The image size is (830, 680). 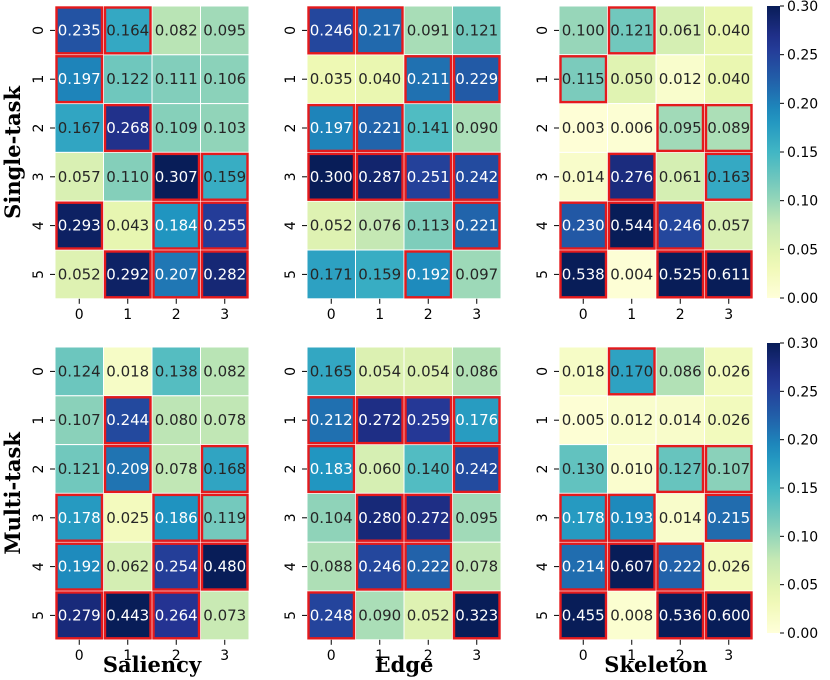 What do you see at coordinates (39, 615) in the screenshot?
I see `y-tick-label: 5` at bounding box center [39, 615].